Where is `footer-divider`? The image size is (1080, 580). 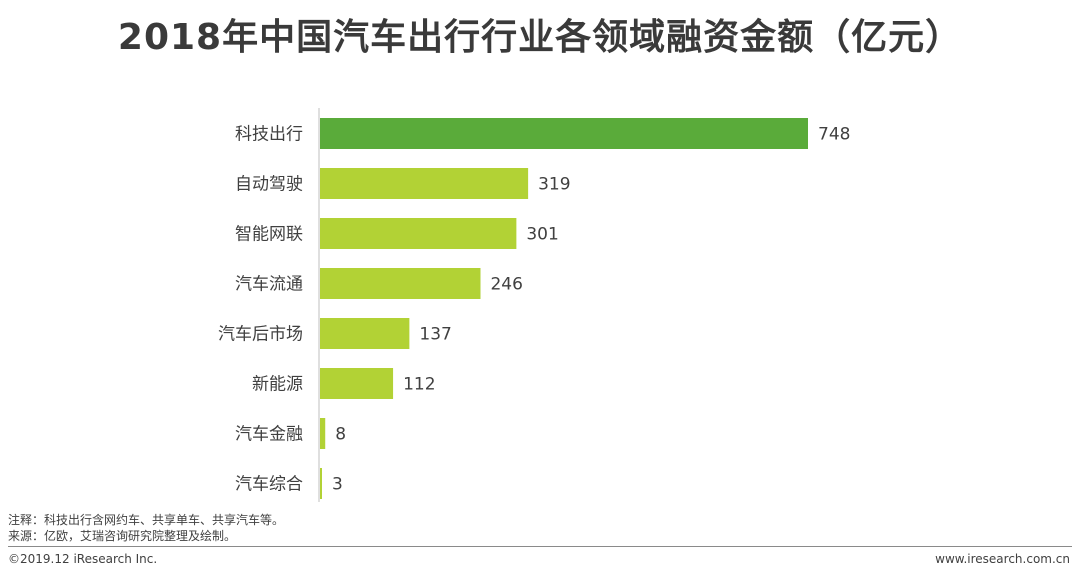 footer-divider is located at coordinates (540, 546).